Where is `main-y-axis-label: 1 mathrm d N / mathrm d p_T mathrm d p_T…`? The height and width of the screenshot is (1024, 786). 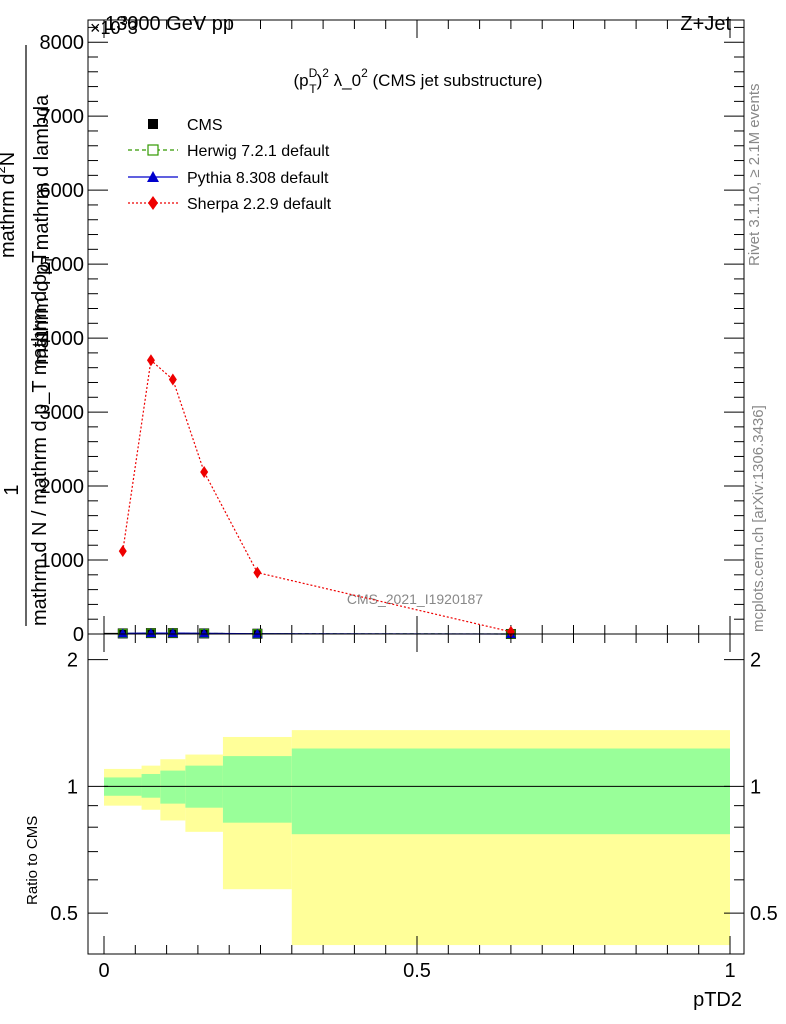 main-y-axis-label: 1 mathrm d N / mathrm d p_T mathrm d p_T… is located at coordinates (28, 335).